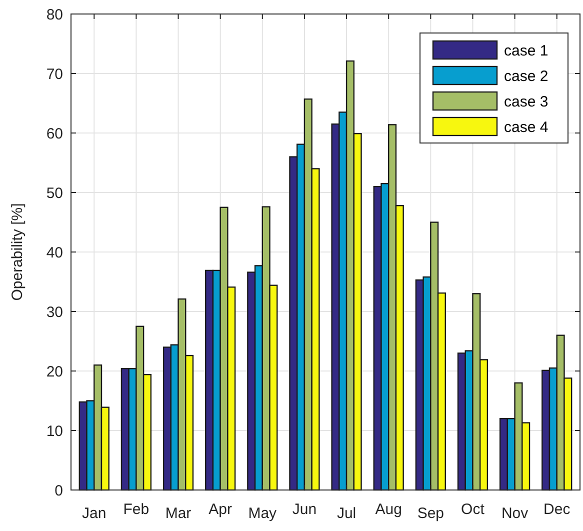 The image size is (583, 531). What do you see at coordinates (526, 51) in the screenshot?
I see `legend-label: case 1` at bounding box center [526, 51].